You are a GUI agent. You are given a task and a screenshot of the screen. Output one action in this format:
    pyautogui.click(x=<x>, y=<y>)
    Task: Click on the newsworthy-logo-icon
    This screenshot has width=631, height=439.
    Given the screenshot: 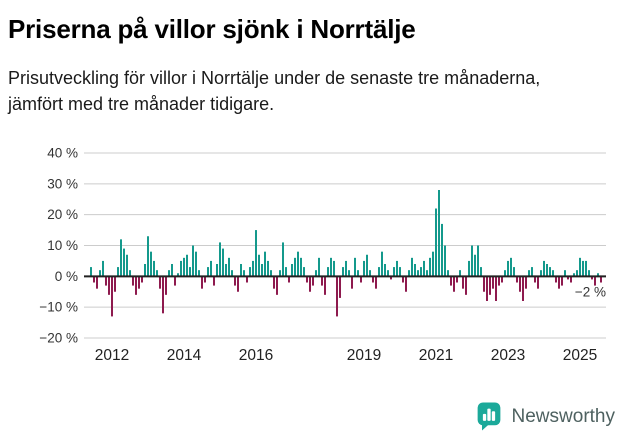 What is the action you would take?
    pyautogui.click(x=488, y=416)
    